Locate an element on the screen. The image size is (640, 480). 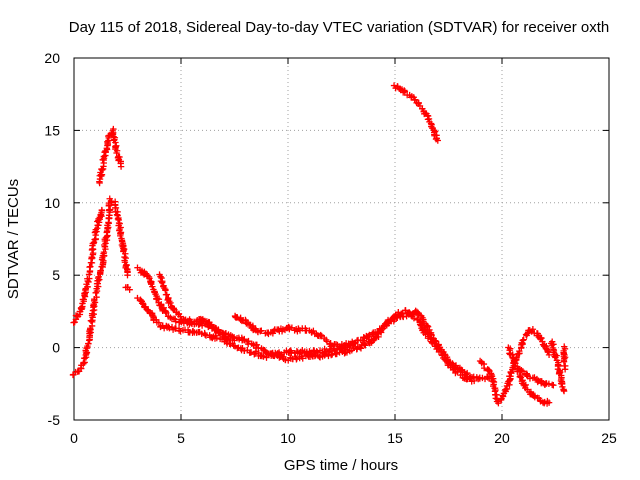
x-tick-label: 10 is located at coordinates (288, 438).